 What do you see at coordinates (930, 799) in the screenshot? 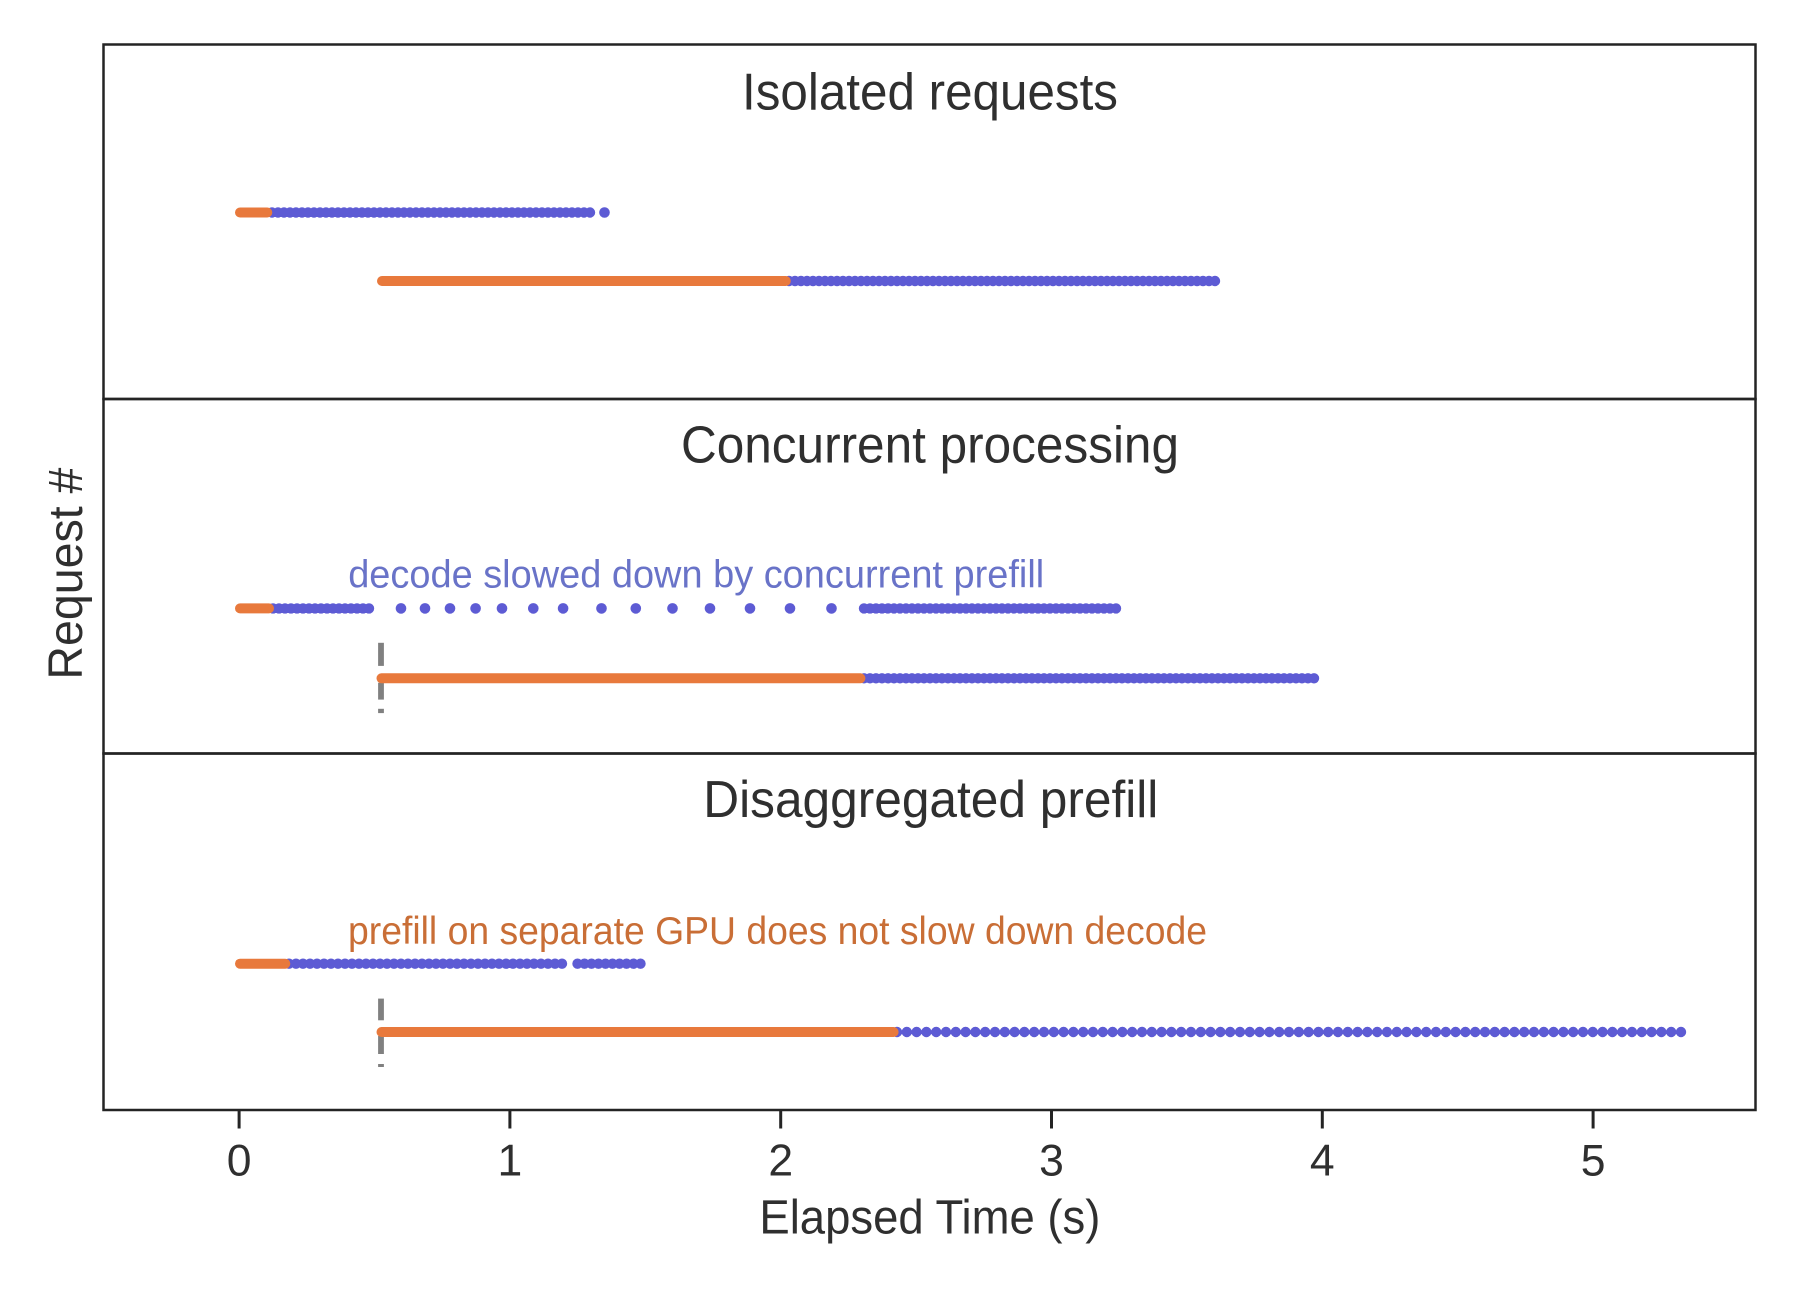
I see `svg-text: Disaggregated prefill` at bounding box center [930, 799].